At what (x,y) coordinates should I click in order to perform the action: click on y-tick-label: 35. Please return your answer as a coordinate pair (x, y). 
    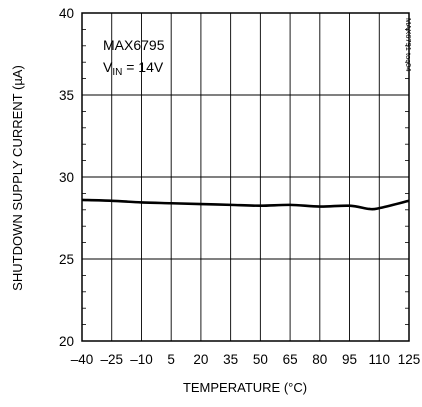
    Looking at the image, I should click on (66, 95).